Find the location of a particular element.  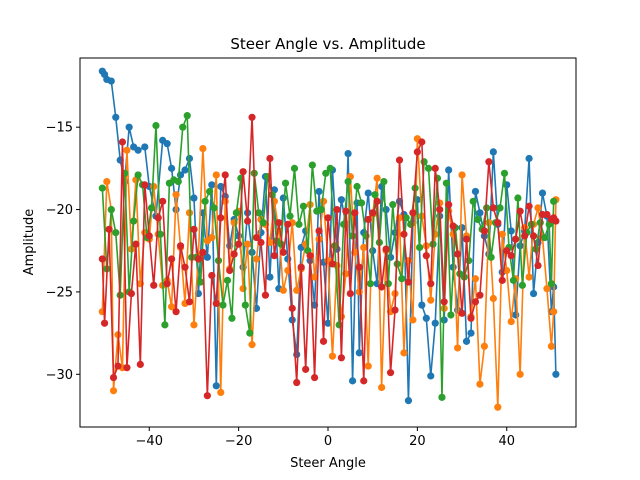

y-tick-label: −15 is located at coordinates (59, 128).